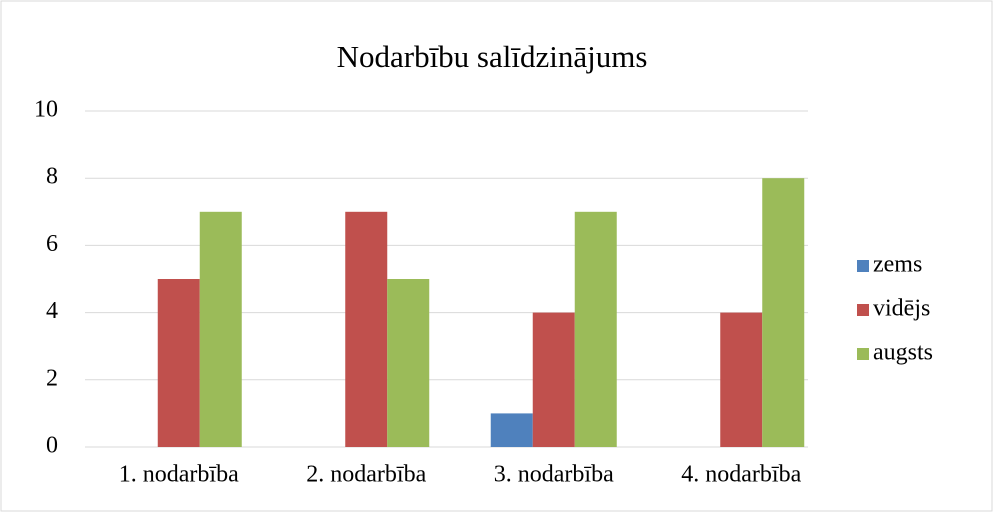  I want to click on y-tick-label: 10, so click(46, 110).